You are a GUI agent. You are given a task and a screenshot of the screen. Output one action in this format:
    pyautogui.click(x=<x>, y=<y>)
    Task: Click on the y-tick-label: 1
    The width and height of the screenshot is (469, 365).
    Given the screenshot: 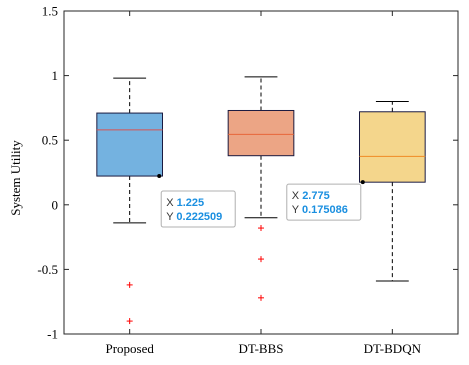 What is the action you would take?
    pyautogui.click(x=55, y=75)
    